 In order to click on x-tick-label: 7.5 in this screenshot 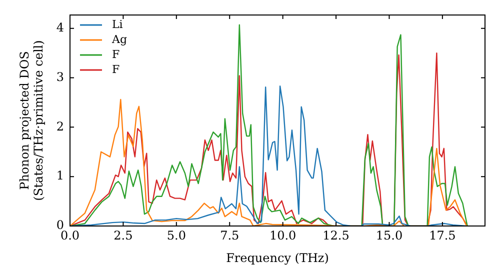, I will do `click(230, 235)`.